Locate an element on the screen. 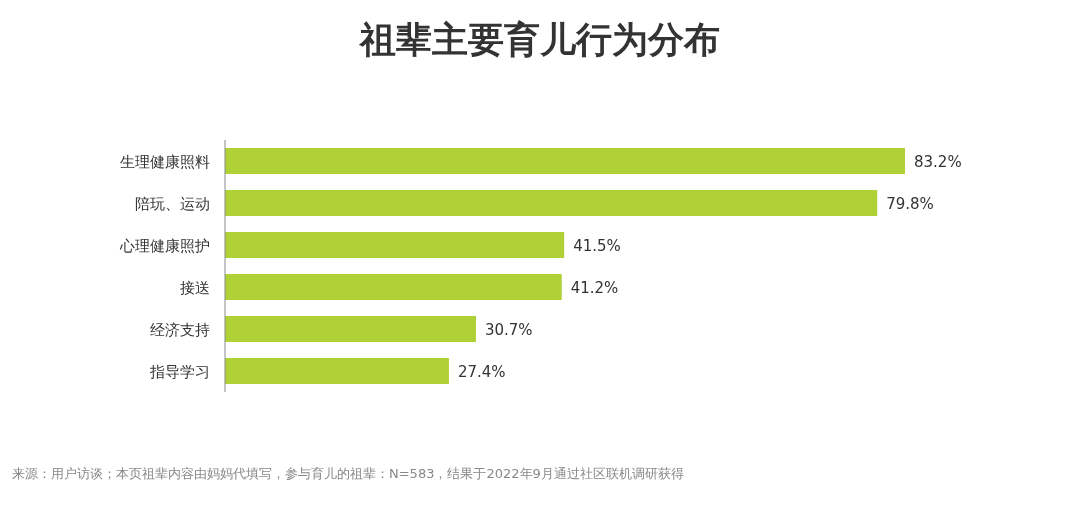  data-label: 27.4% is located at coordinates (481, 372).